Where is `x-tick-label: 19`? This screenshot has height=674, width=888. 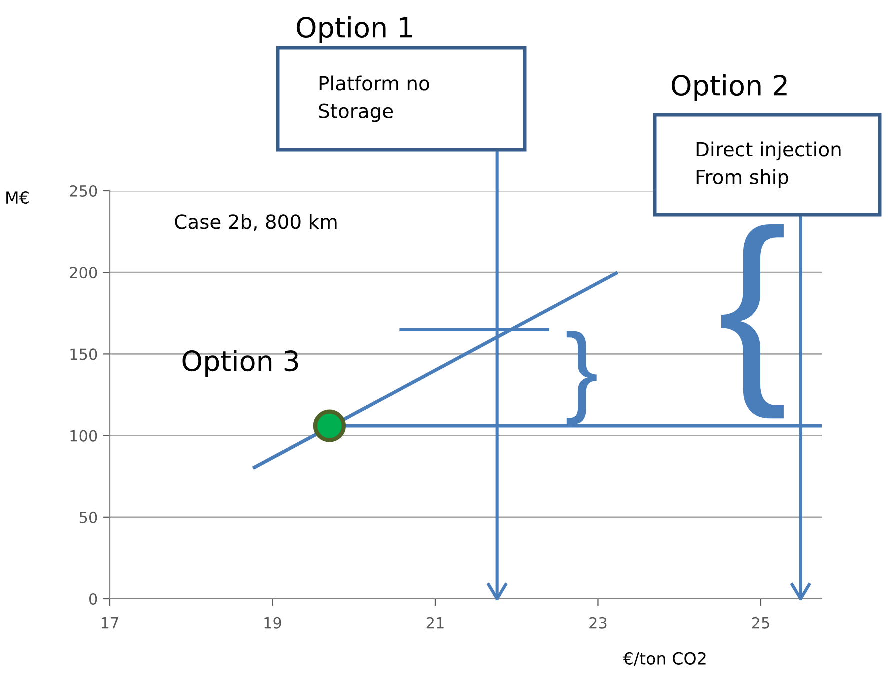 x-tick-label: 19 is located at coordinates (273, 623).